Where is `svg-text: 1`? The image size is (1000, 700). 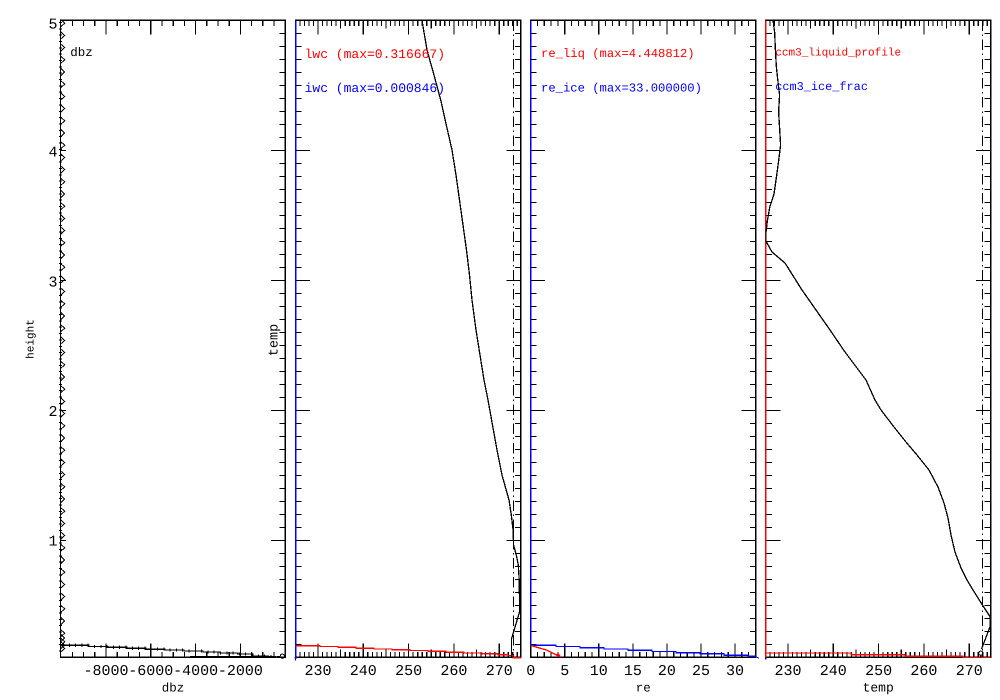
svg-text: 1 is located at coordinates (52, 542).